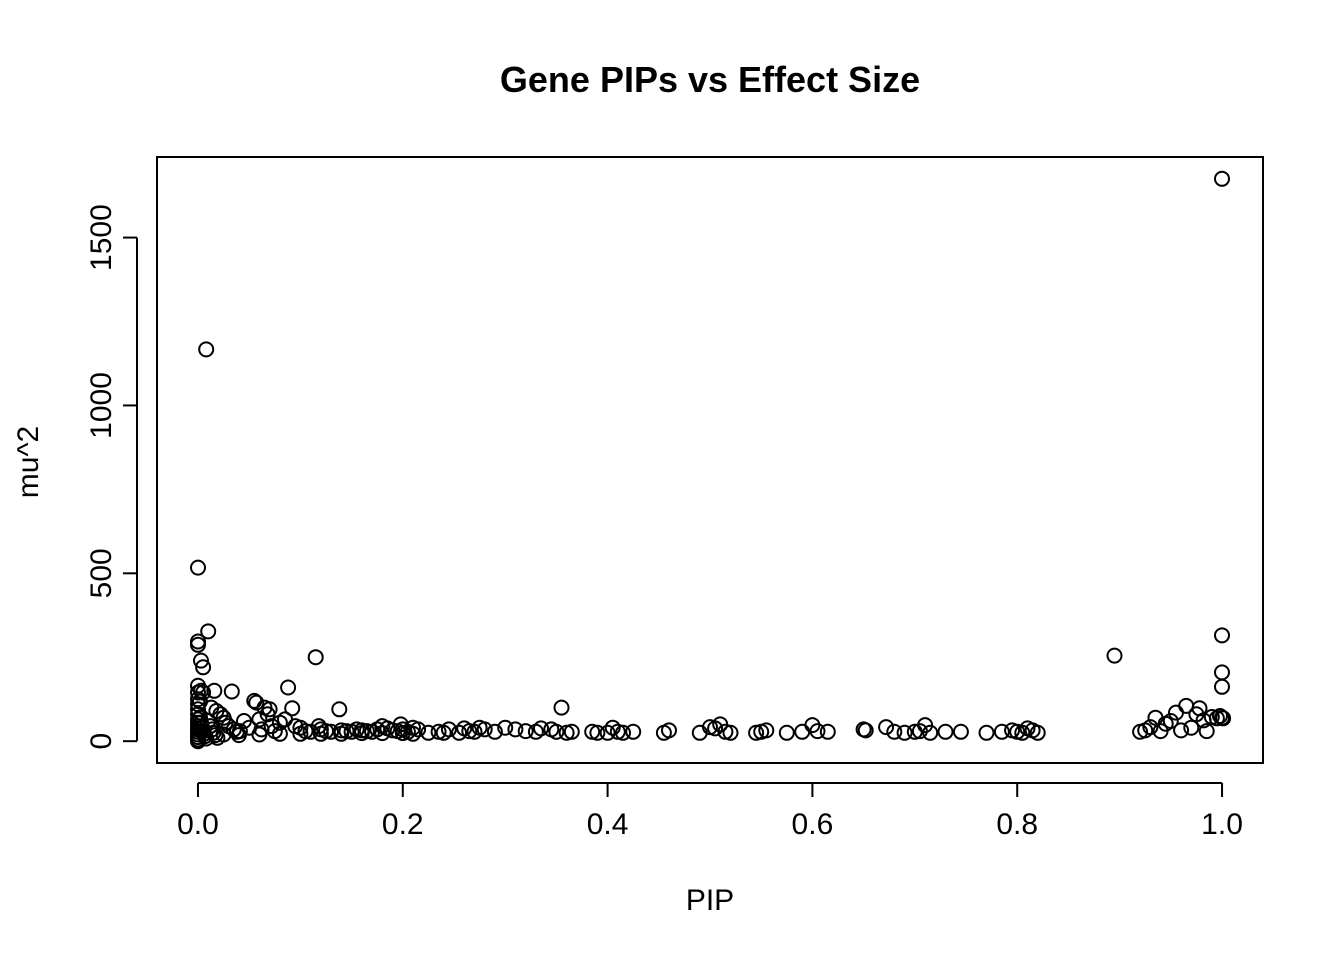 Image resolution: width=1344 pixels, height=960 pixels. What do you see at coordinates (710, 900) in the screenshot?
I see `x-axis-label: PIP` at bounding box center [710, 900].